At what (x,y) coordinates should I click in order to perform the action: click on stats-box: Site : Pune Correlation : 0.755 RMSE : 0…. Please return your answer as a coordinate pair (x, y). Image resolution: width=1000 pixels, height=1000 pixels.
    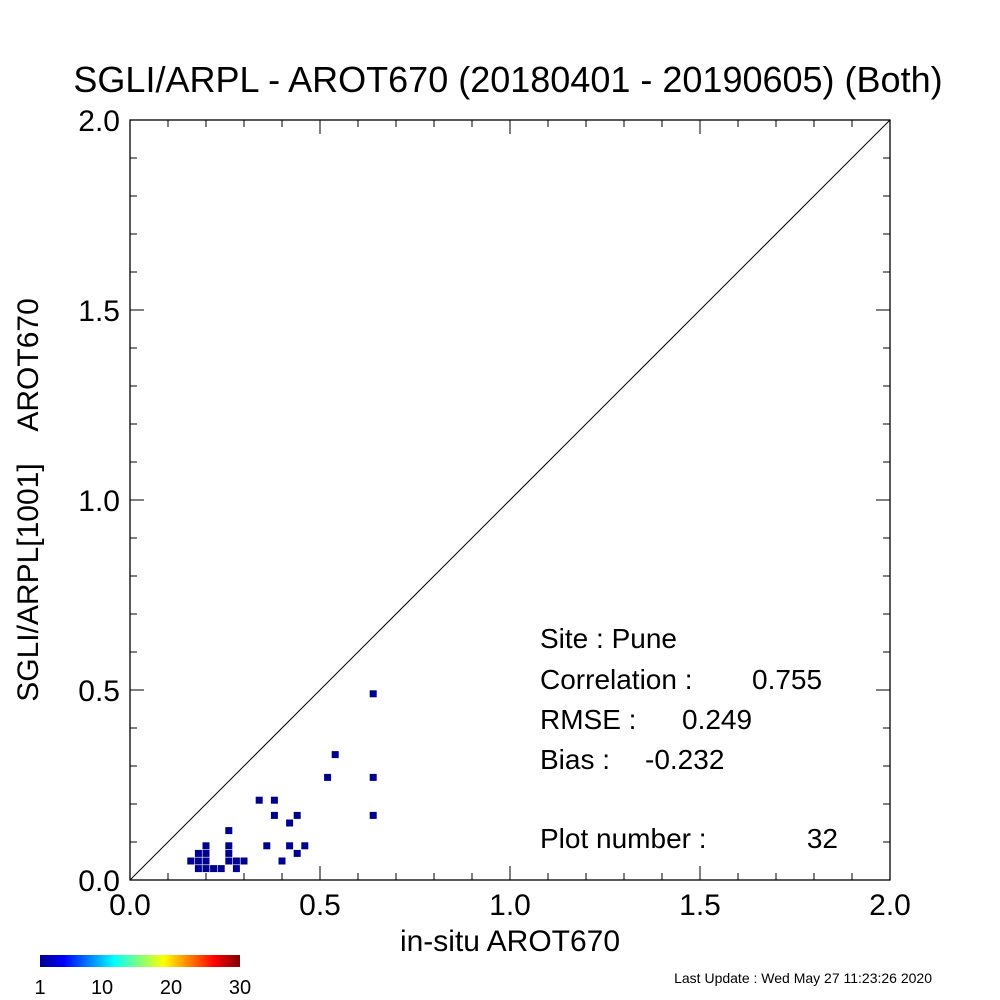
    Looking at the image, I should click on (689, 738).